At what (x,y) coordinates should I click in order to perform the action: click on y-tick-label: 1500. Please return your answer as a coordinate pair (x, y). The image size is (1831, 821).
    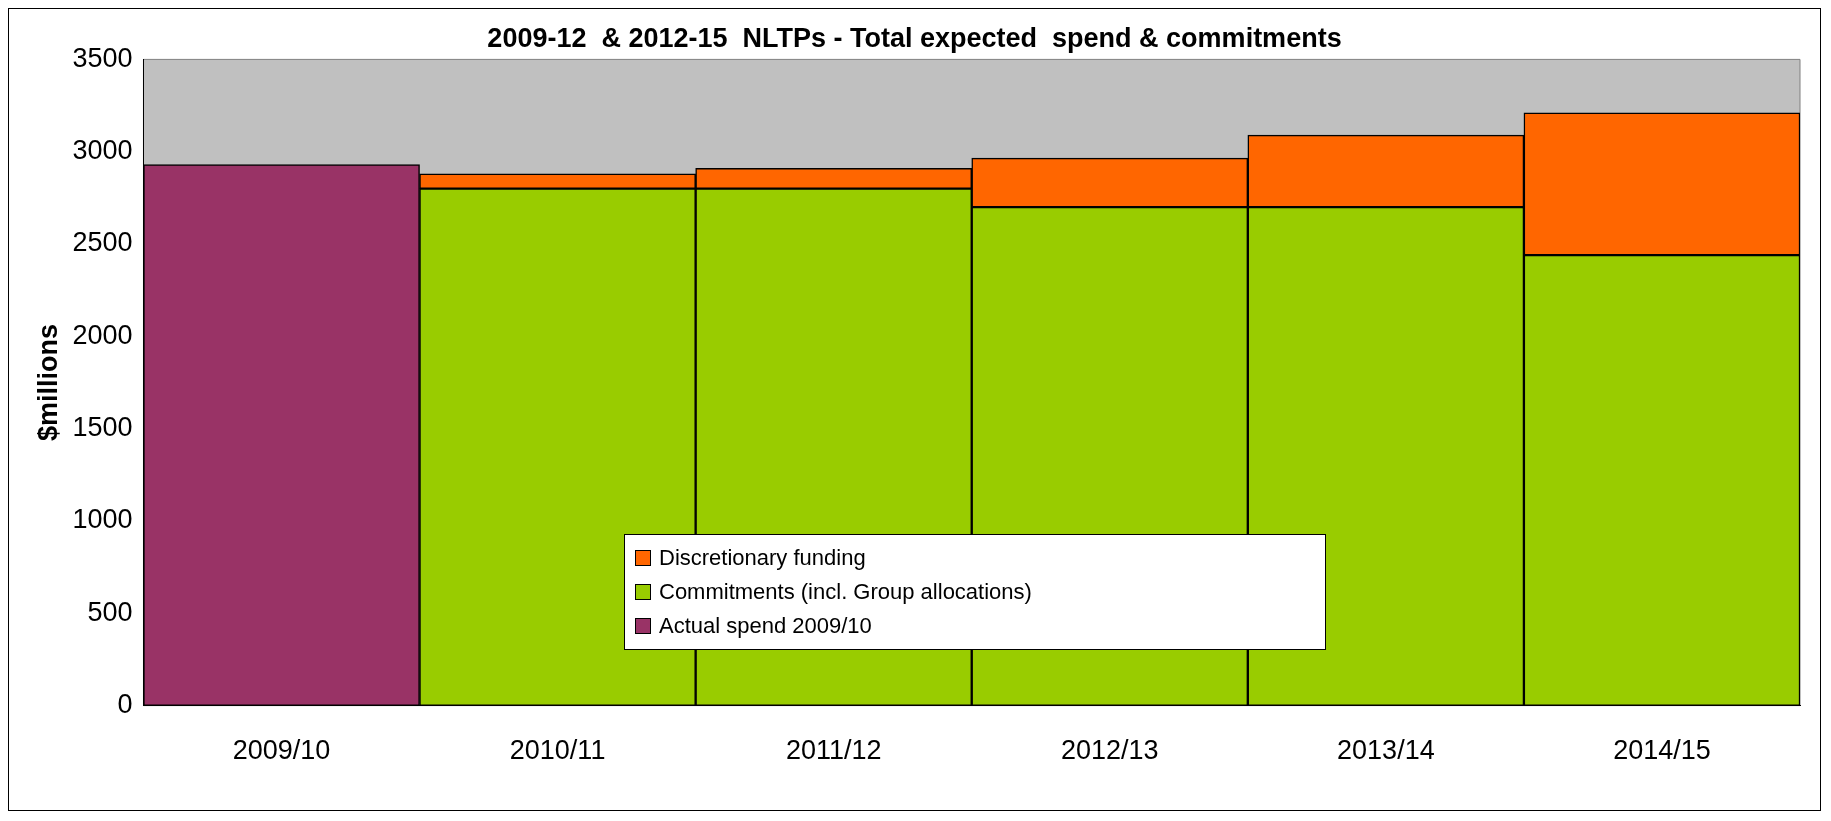
    Looking at the image, I should click on (102, 427).